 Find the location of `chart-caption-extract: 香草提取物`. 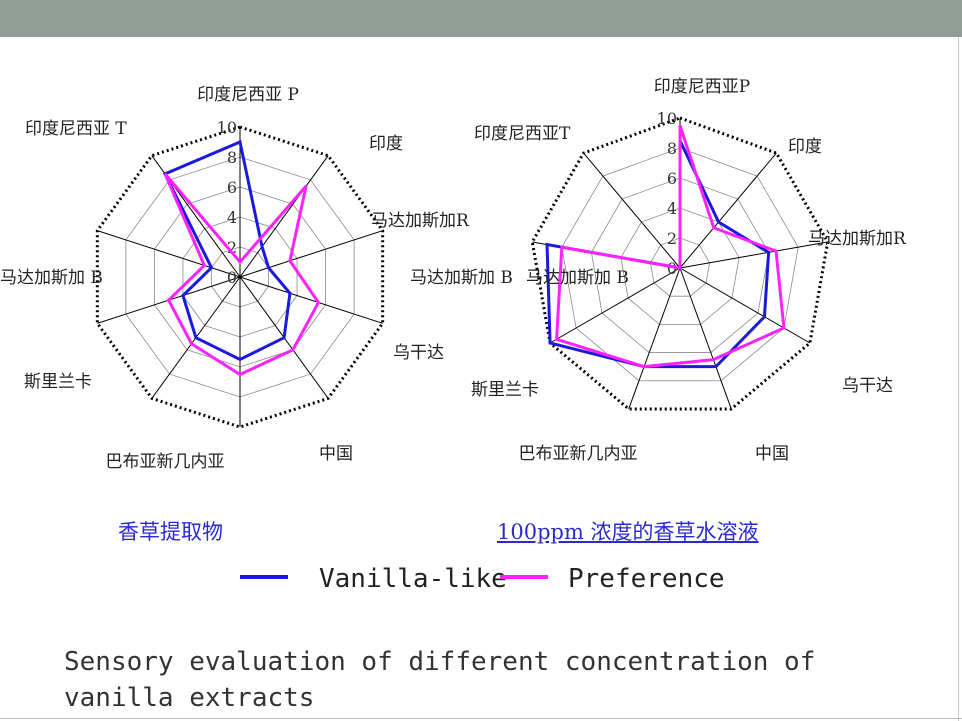

chart-caption-extract: 香草提取物 is located at coordinates (170, 532).